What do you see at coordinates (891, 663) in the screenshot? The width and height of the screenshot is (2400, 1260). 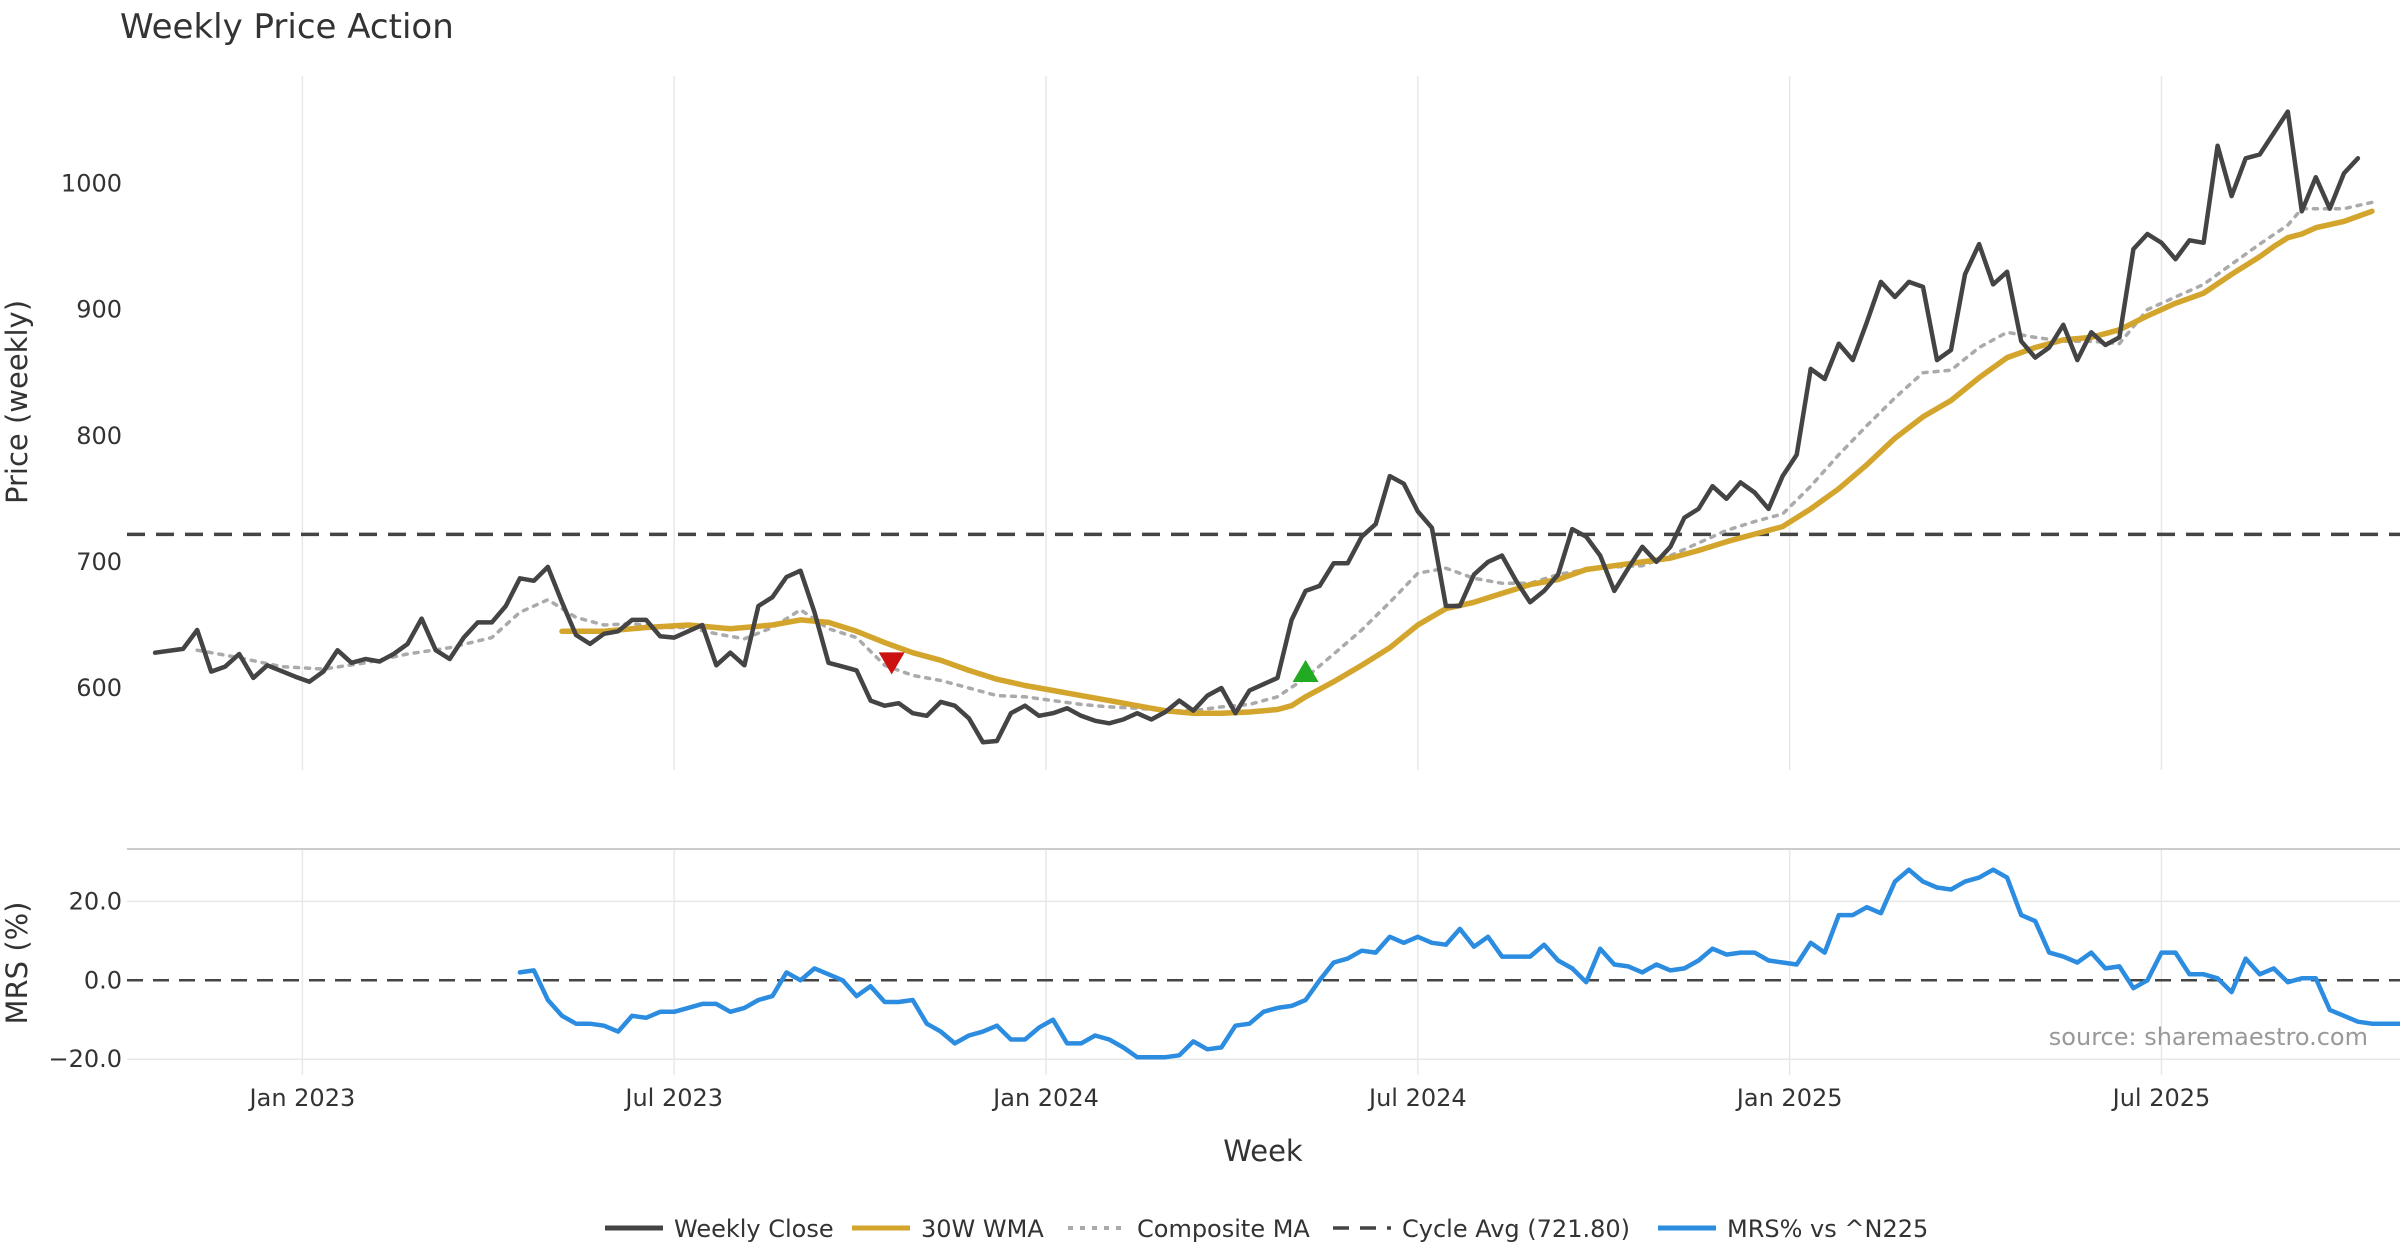 I see `sell-marker` at bounding box center [891, 663].